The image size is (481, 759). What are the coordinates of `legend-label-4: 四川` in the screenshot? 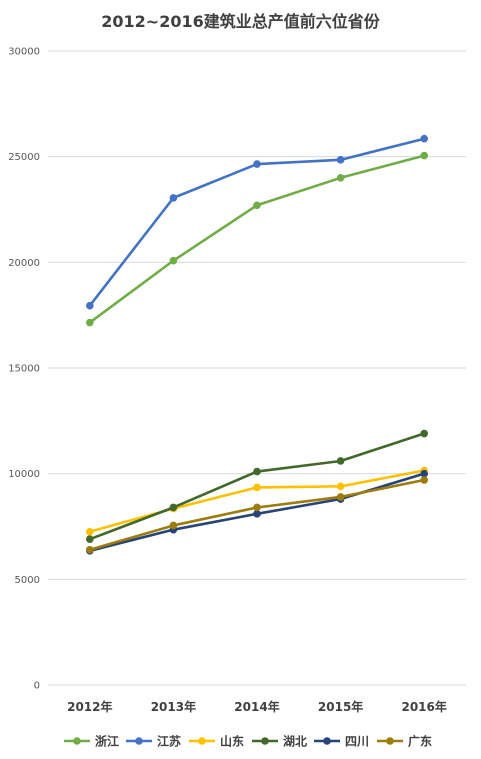 It's located at (357, 742).